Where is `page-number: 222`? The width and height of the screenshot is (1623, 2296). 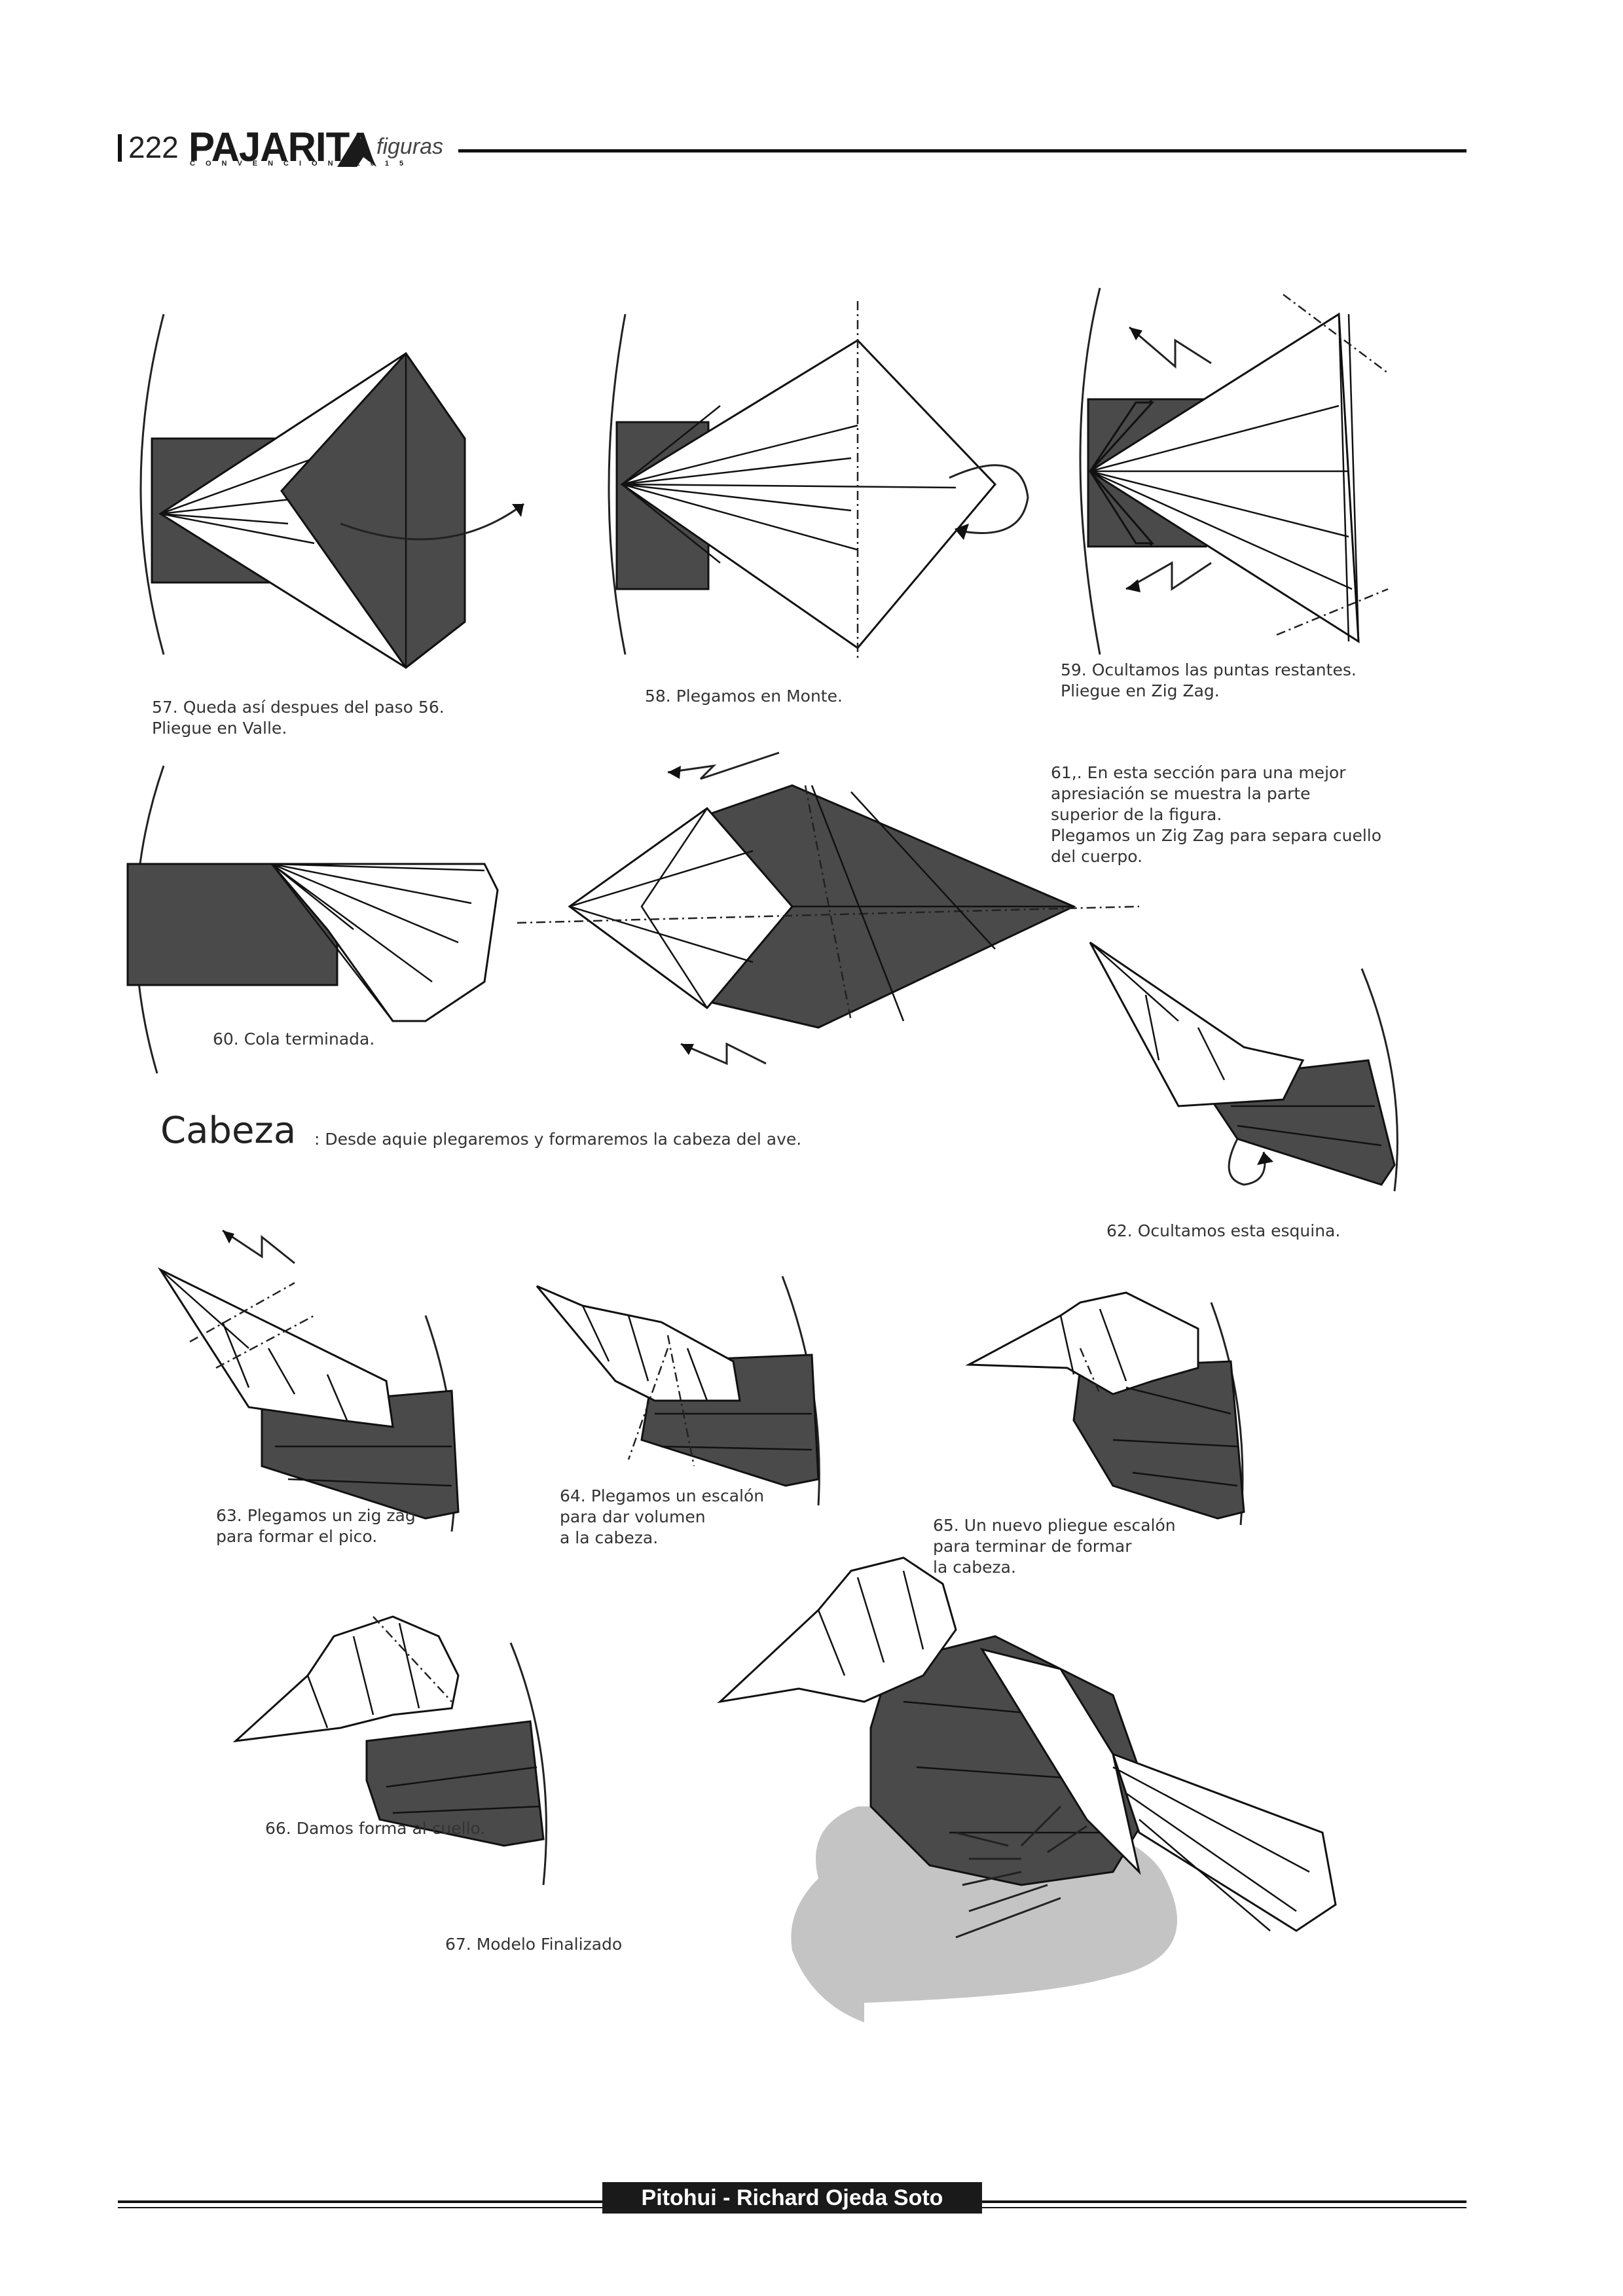 page-number: 222 is located at coordinates (153, 147).